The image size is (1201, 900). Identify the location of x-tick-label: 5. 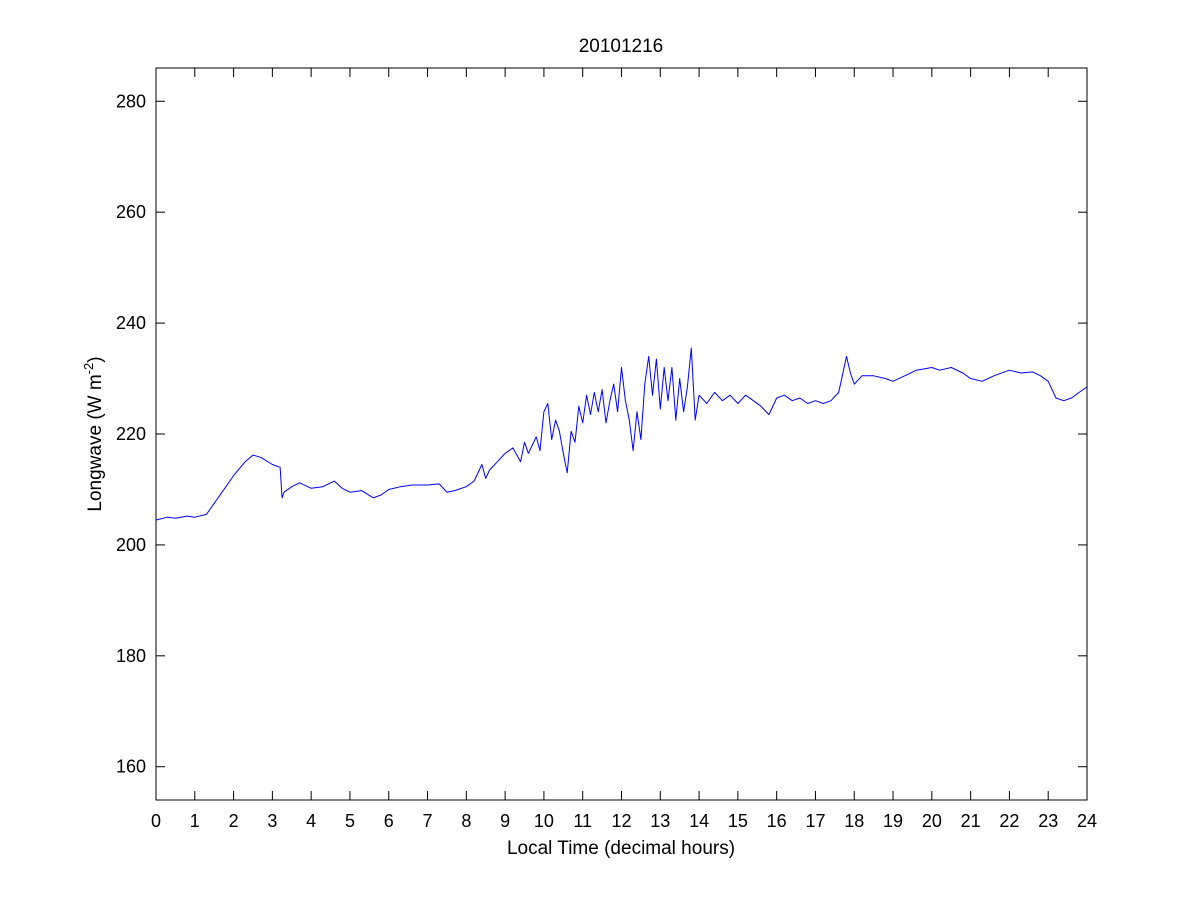
(350, 821).